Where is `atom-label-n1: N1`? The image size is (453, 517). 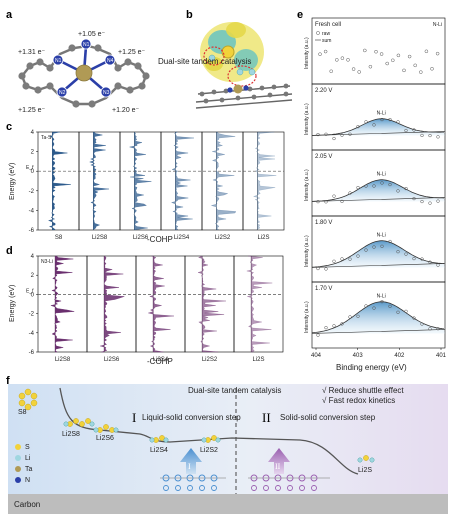
atom-label-n1: N1 is located at coordinates (86, 45).